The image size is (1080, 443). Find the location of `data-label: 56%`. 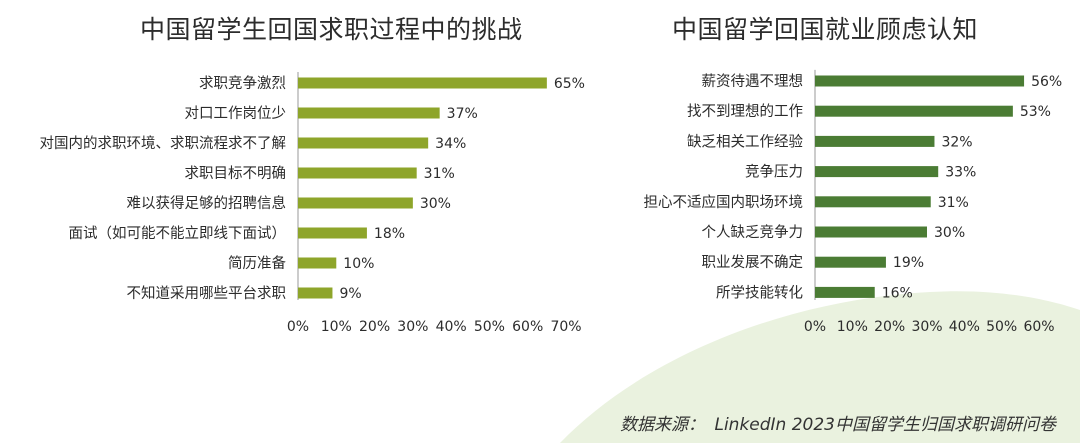

data-label: 56% is located at coordinates (1046, 82).